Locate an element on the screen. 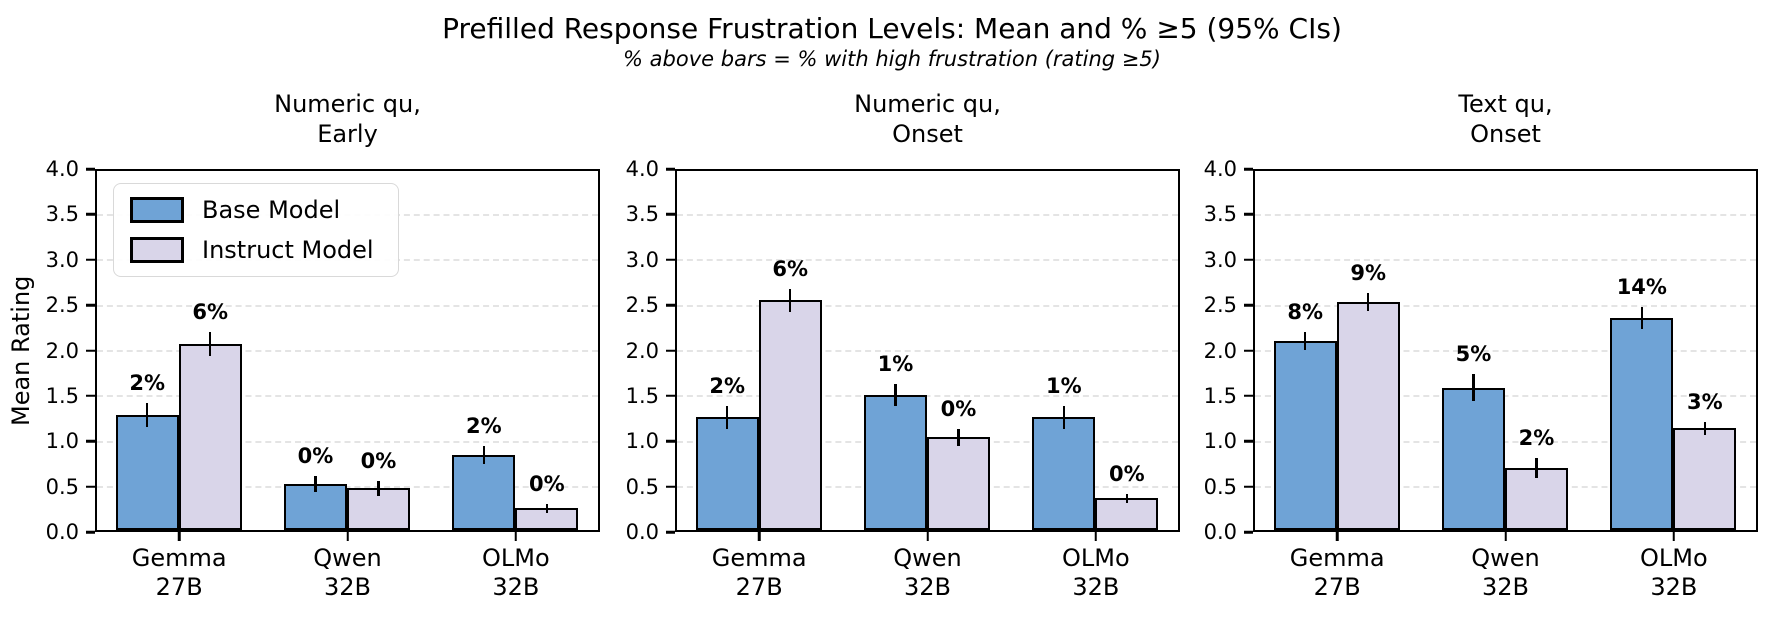 The image size is (1784, 625). legend-item-instruct-model: Instruct Model is located at coordinates (252, 250).